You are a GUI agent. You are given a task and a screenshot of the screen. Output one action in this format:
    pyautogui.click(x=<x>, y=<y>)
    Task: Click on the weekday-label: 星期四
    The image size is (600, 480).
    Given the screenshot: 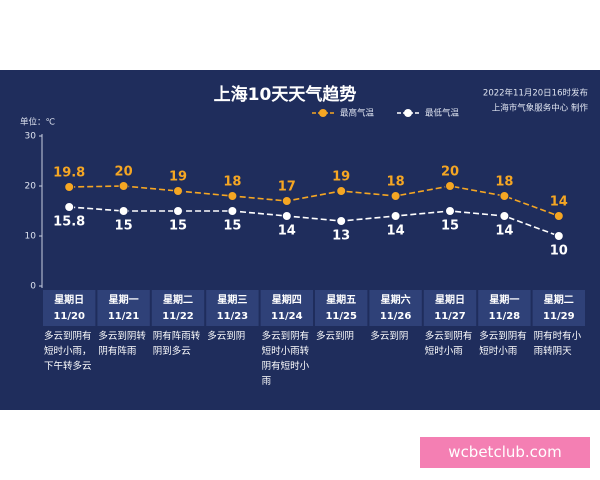 What is the action you would take?
    pyautogui.click(x=287, y=299)
    